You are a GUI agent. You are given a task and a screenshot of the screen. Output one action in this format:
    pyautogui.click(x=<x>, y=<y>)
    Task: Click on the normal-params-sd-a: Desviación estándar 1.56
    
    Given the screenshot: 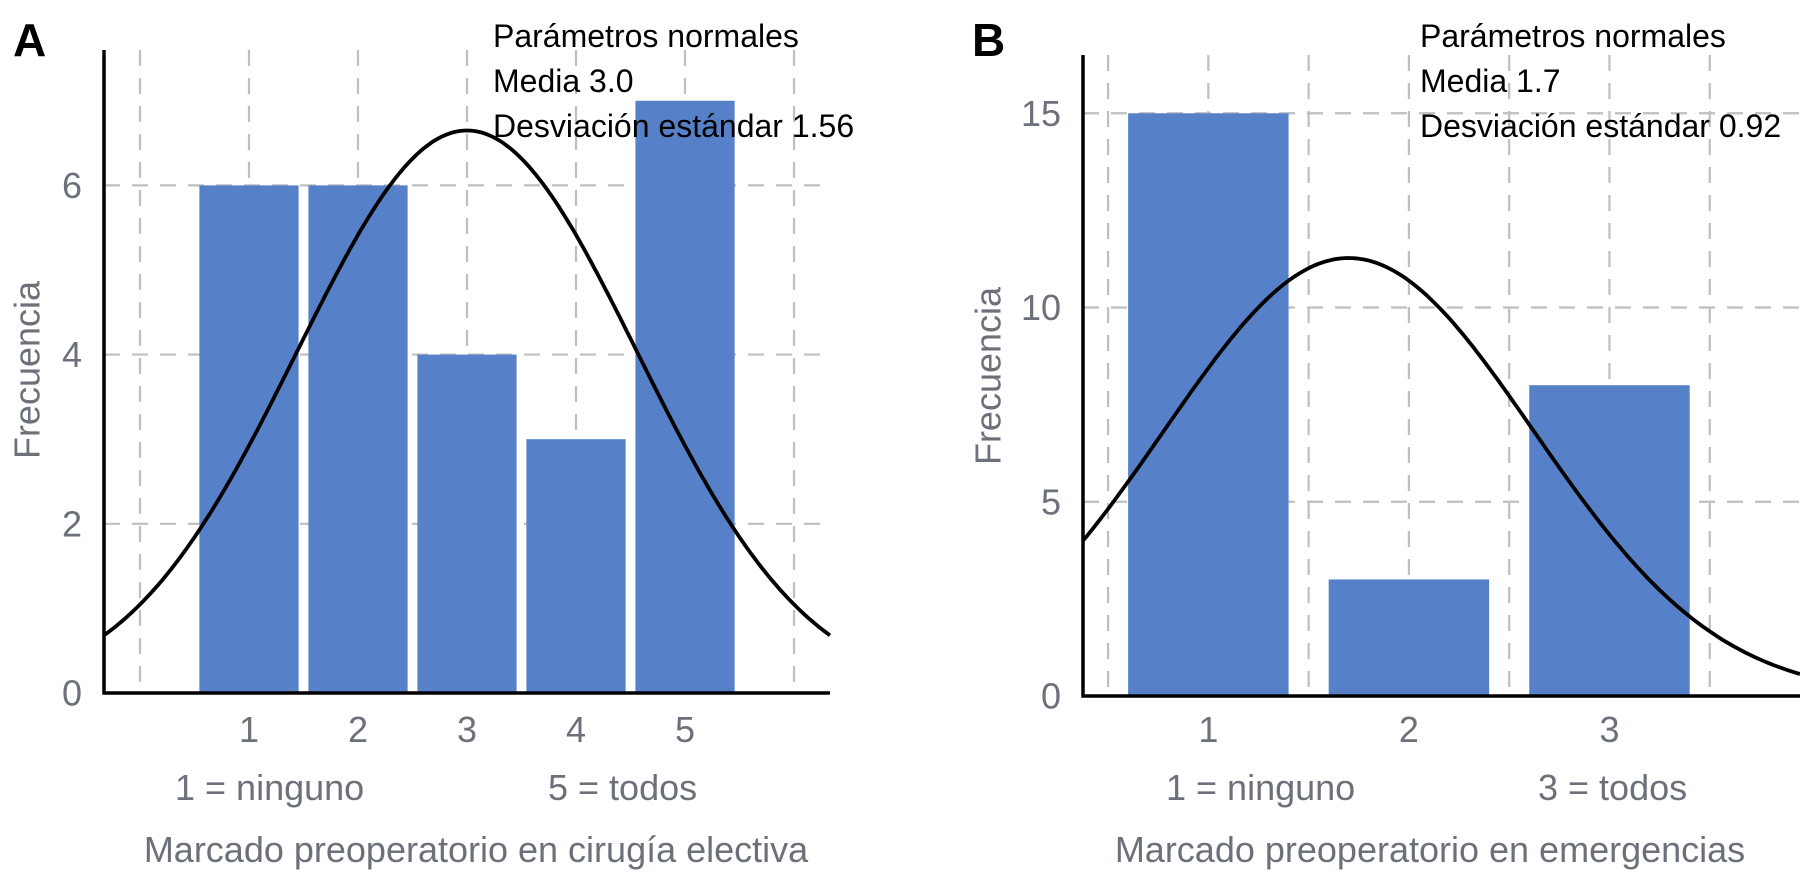 What is the action you would take?
    pyautogui.click(x=673, y=126)
    